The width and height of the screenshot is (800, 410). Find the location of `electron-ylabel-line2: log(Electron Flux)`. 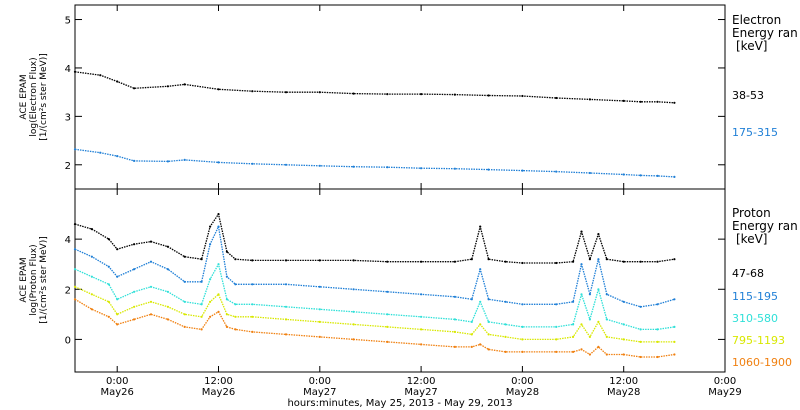

electron-ylabel-line2: log(Electron Flux) is located at coordinates (34, 96).